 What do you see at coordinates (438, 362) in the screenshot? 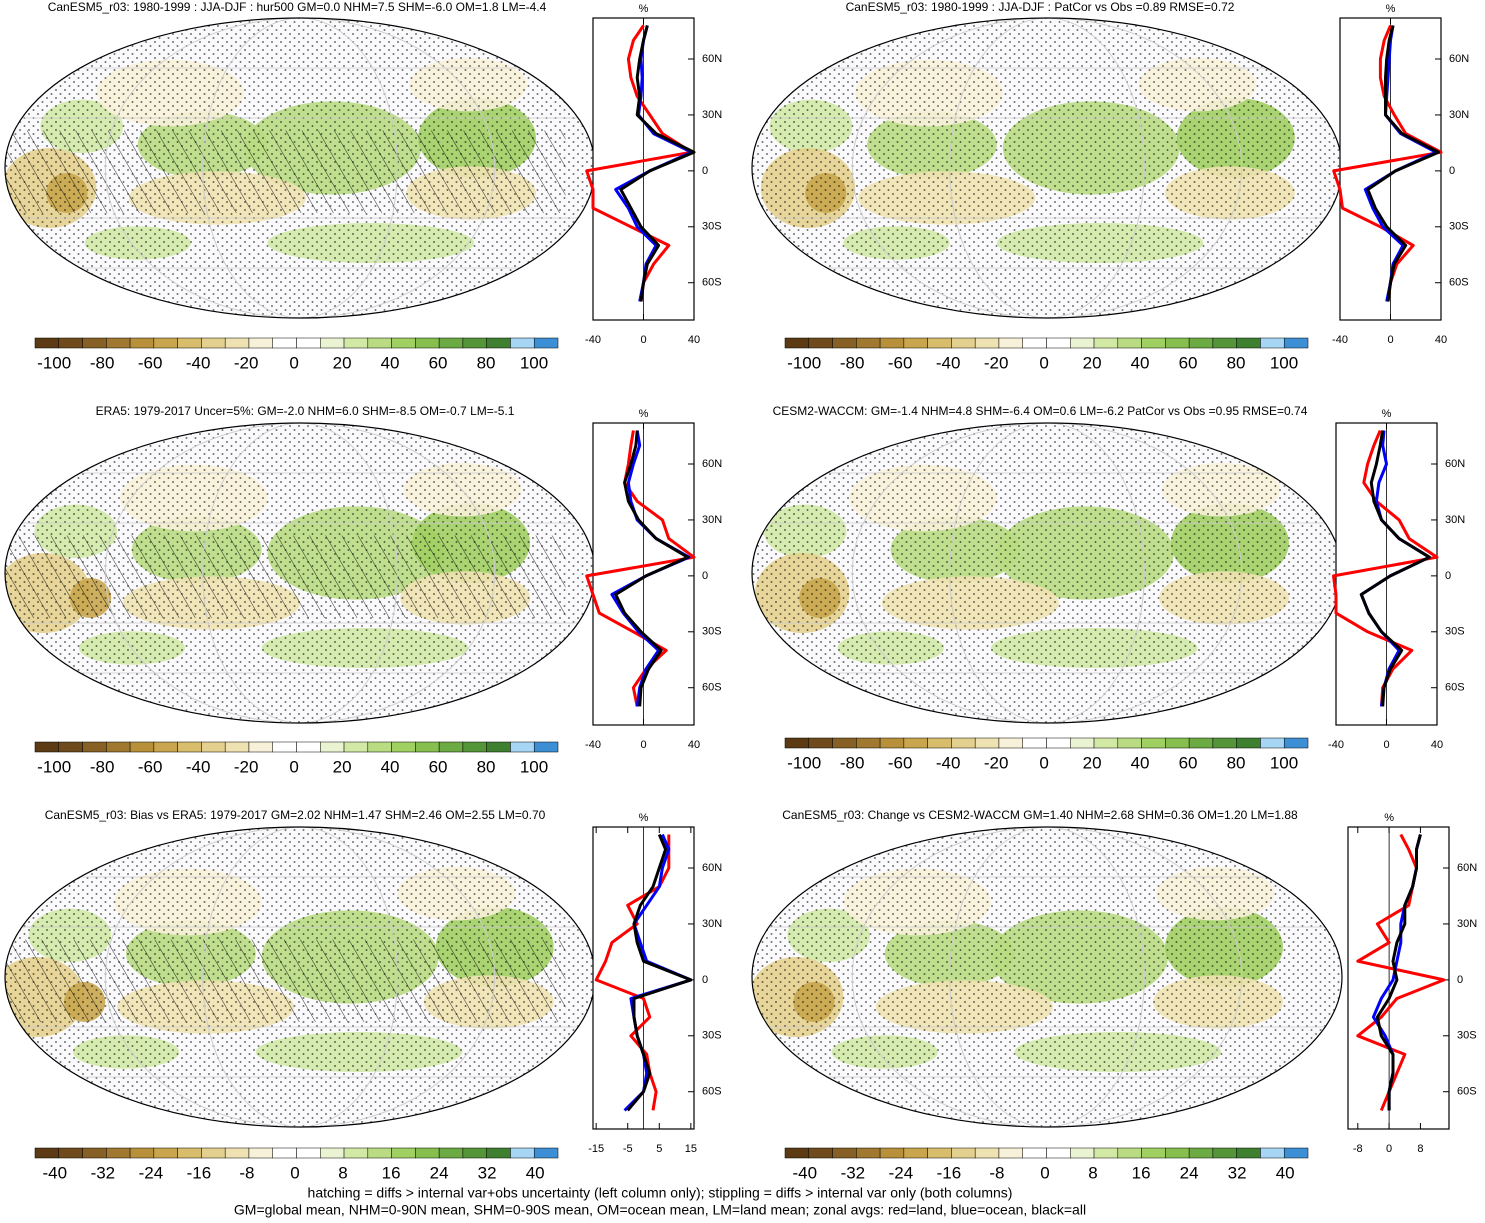
I see `colorbar-label: 60` at bounding box center [438, 362].